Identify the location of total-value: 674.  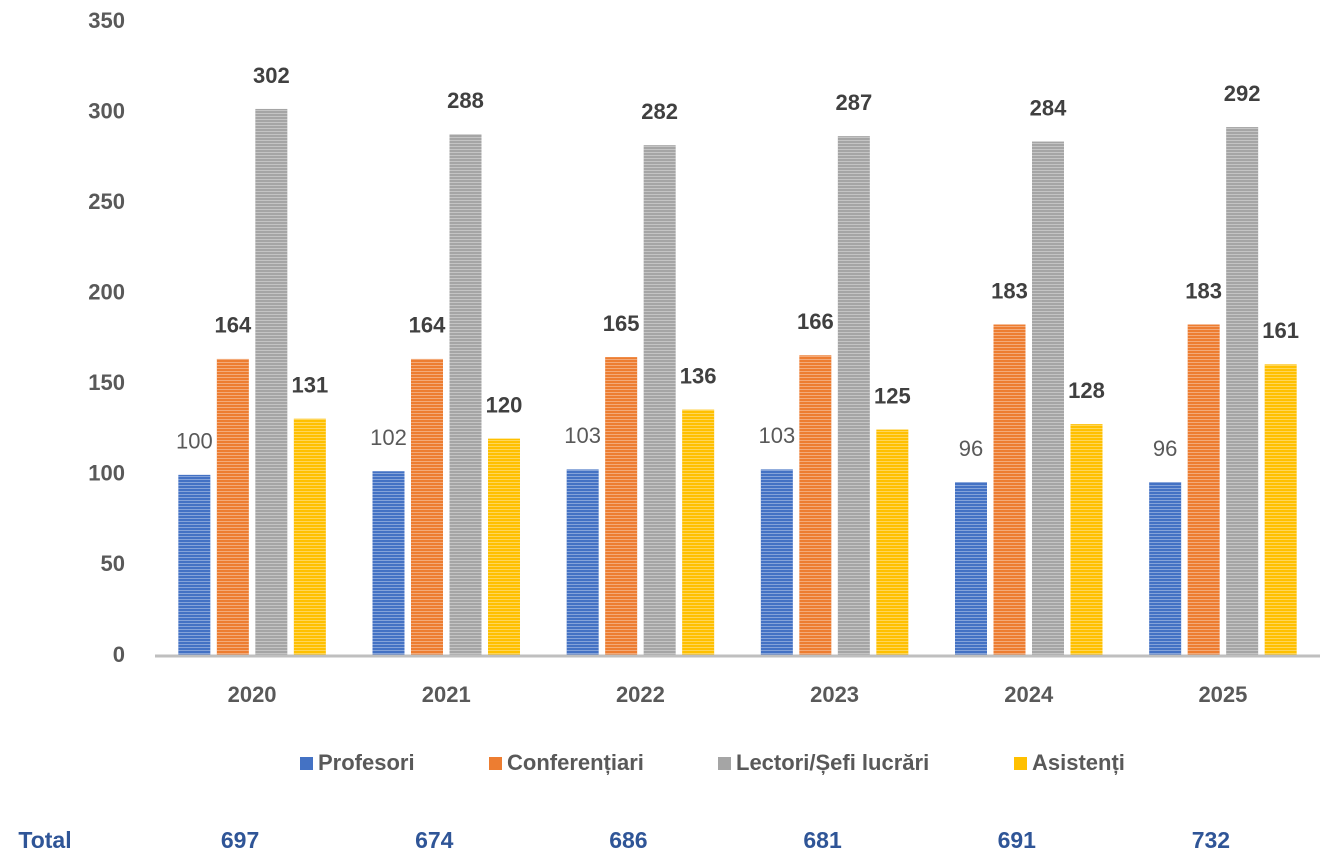
(434, 840).